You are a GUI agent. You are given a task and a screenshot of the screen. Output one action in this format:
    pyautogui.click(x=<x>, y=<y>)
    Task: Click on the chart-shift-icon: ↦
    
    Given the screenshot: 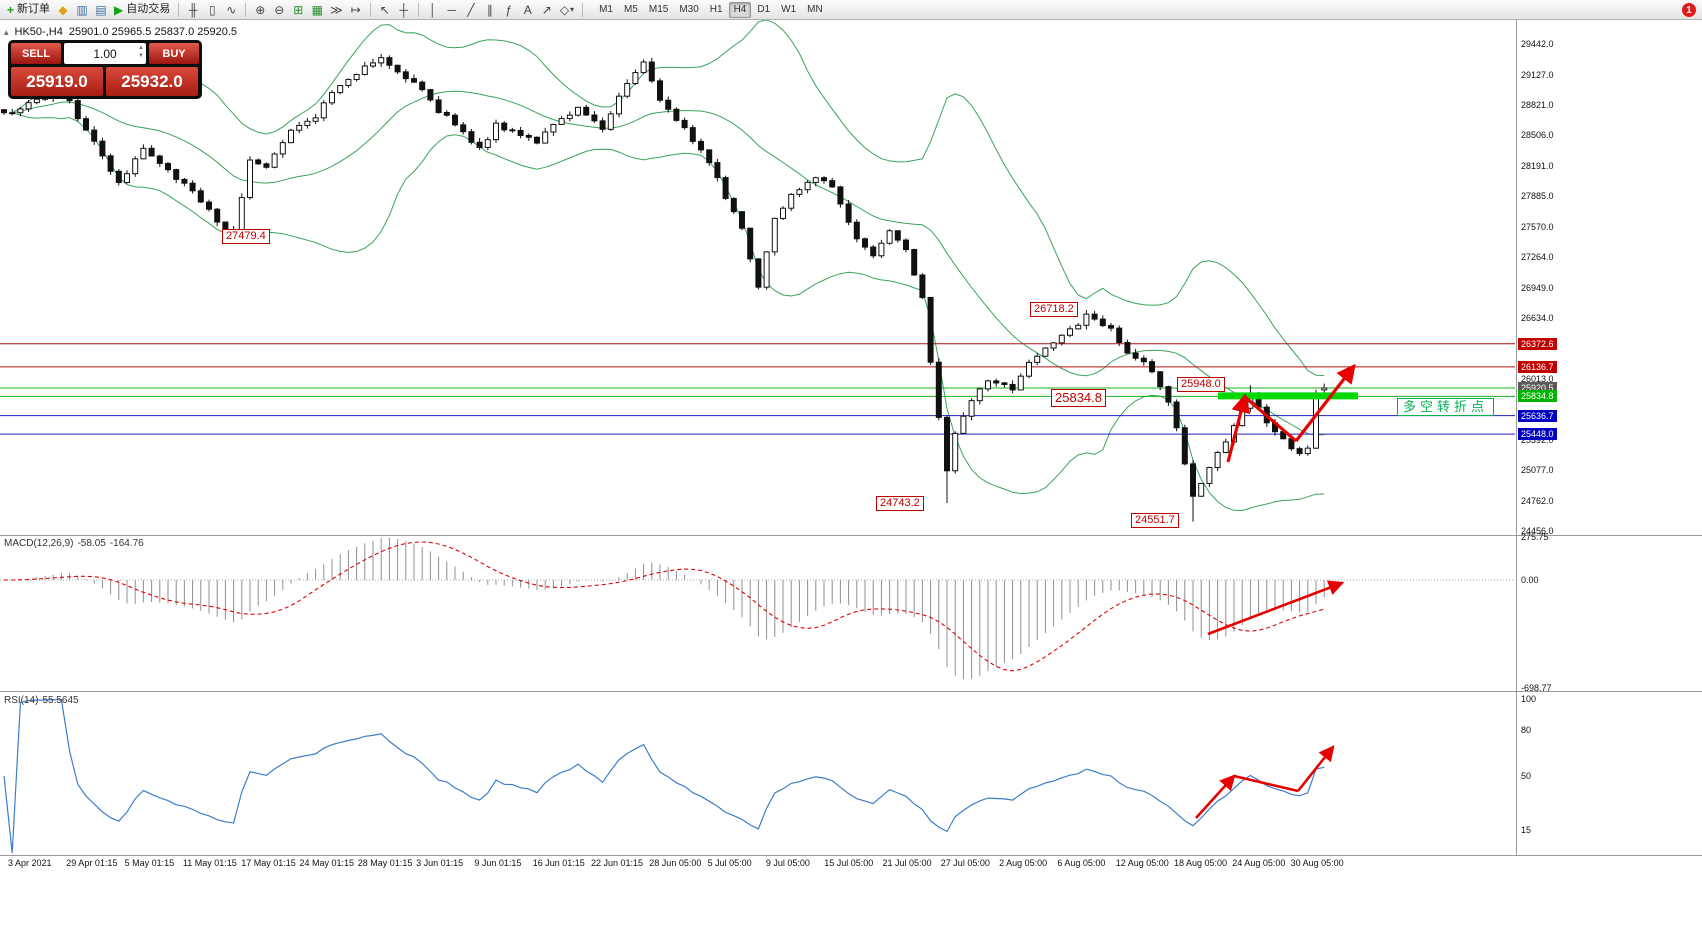 What is the action you would take?
    pyautogui.click(x=355, y=9)
    